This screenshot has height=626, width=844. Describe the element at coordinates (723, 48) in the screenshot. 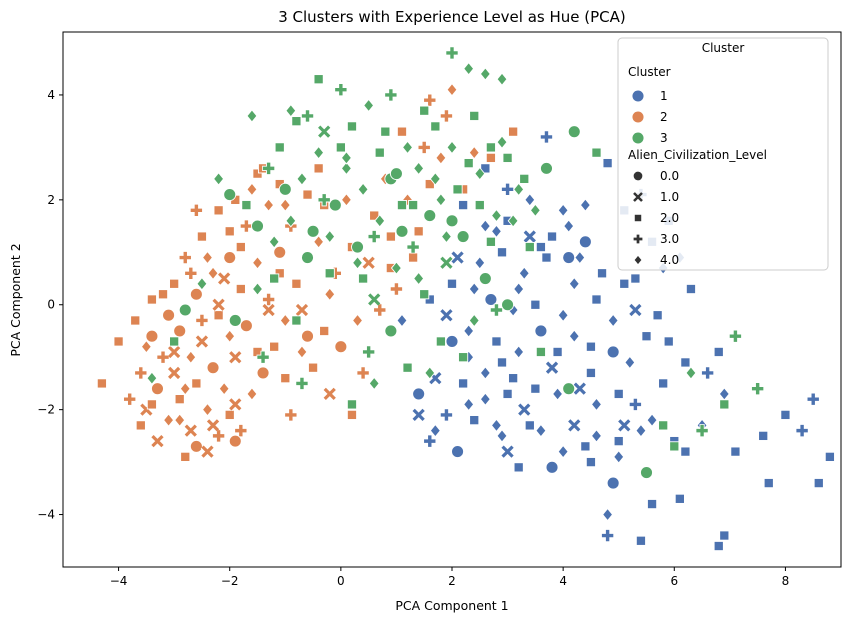

I see `legend-title: Cluster` at that location.